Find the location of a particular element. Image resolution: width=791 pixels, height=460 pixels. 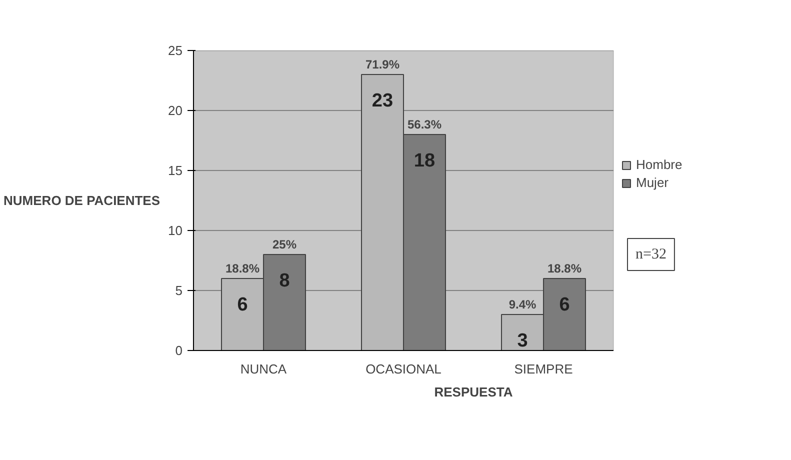

x-tick-label: OCASIONAL is located at coordinates (404, 369).